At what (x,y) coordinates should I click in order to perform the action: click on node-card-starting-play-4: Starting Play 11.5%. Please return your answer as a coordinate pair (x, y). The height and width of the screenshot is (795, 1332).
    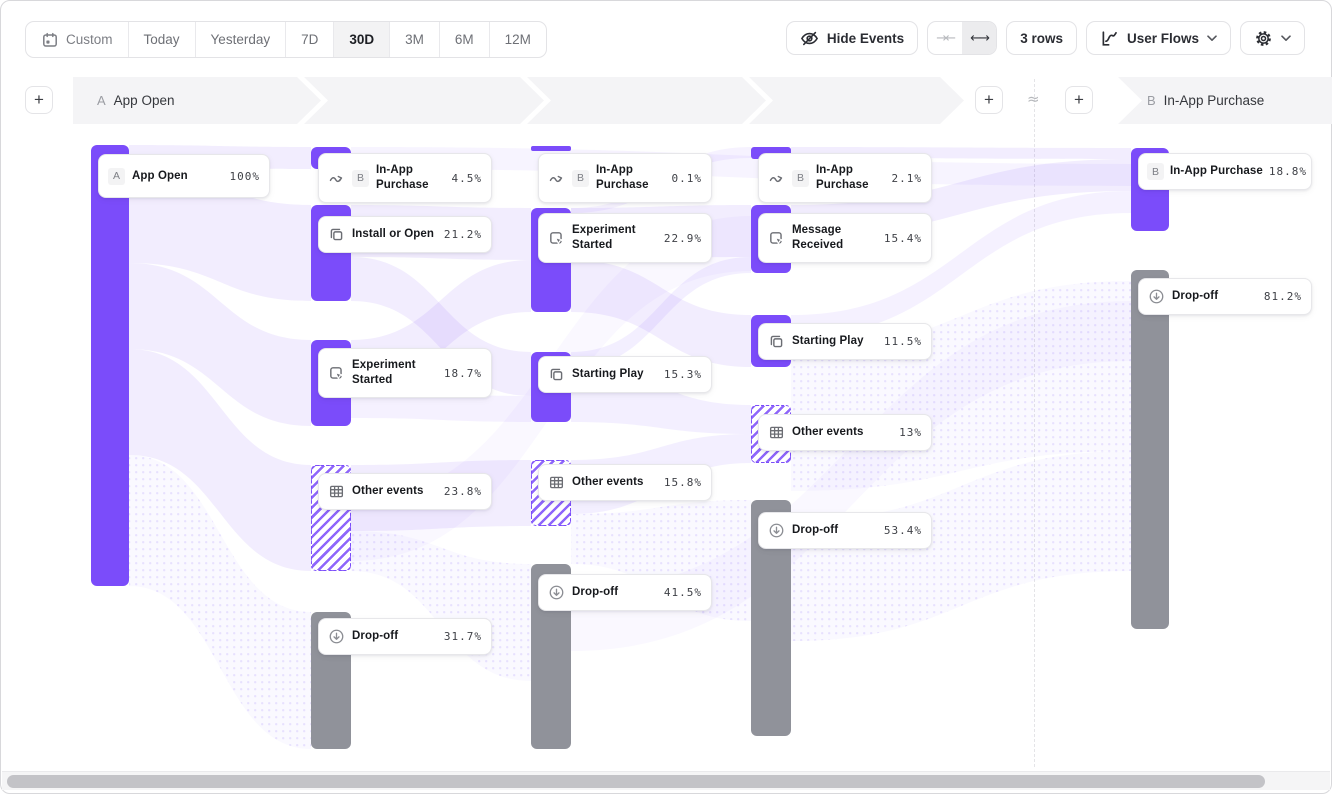
    Looking at the image, I should click on (845, 341).